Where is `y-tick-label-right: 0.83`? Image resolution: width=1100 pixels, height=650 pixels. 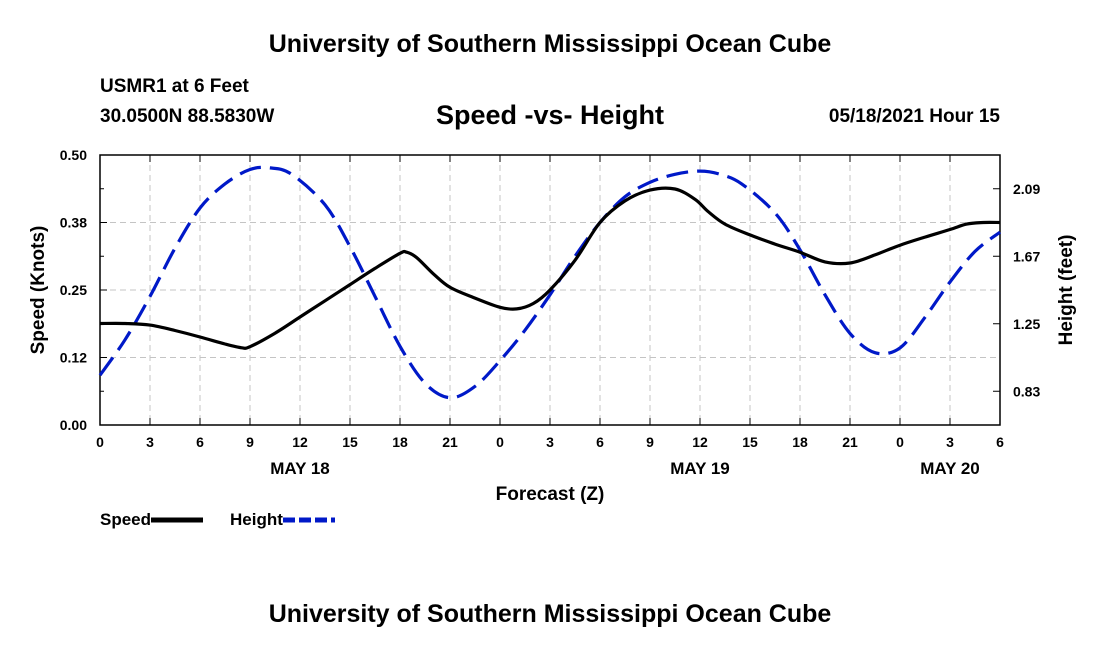
y-tick-label-right: 0.83 is located at coordinates (1026, 391).